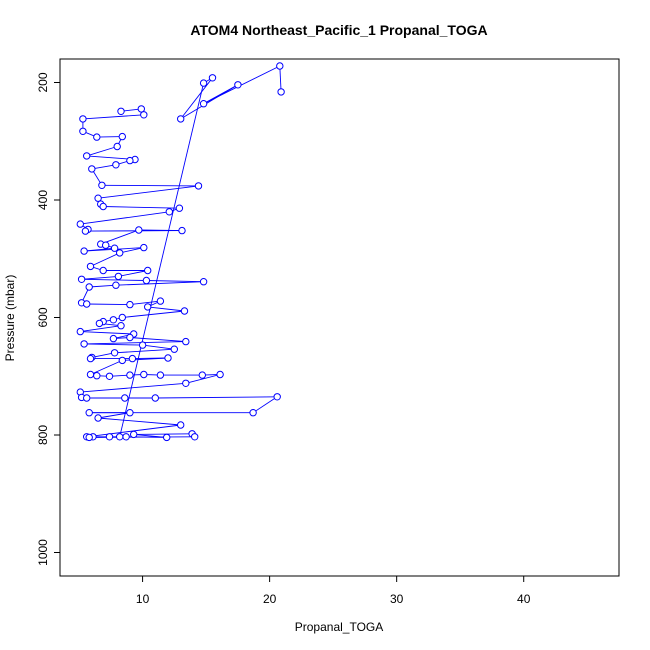  I want to click on y-tick-label: 1000, so click(43, 552).